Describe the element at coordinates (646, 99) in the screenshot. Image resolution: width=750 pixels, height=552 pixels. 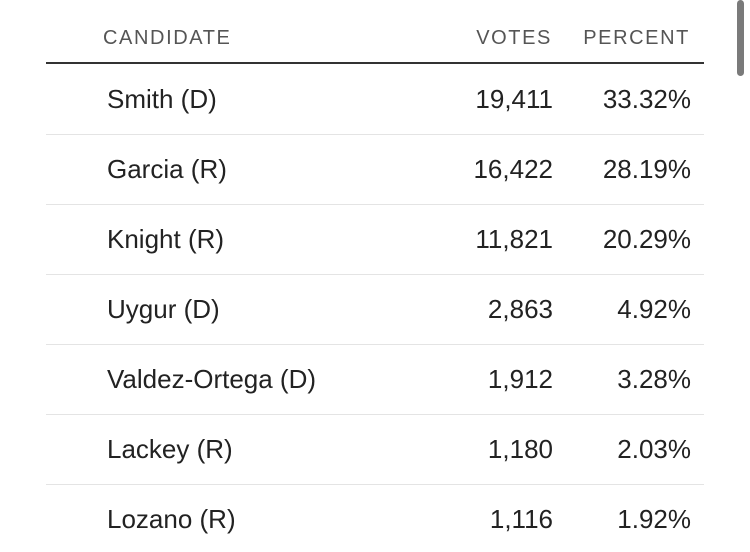
I see `vote-percent: 33.32%` at that location.